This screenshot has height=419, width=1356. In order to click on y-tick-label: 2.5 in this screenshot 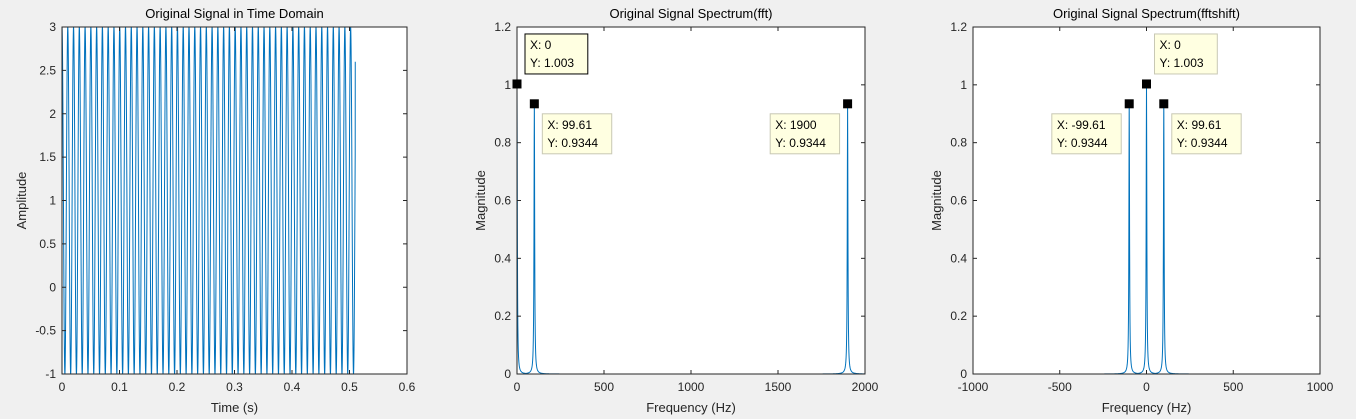, I will do `click(47, 70)`.